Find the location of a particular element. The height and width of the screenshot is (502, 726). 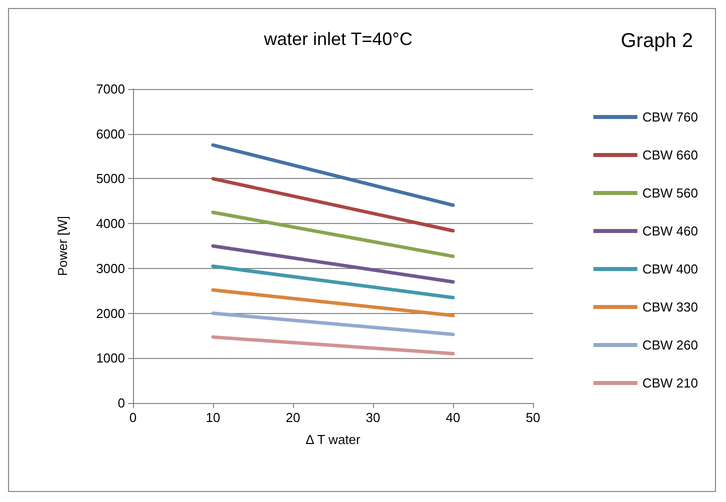

legend-label: CBW 330 is located at coordinates (670, 307).